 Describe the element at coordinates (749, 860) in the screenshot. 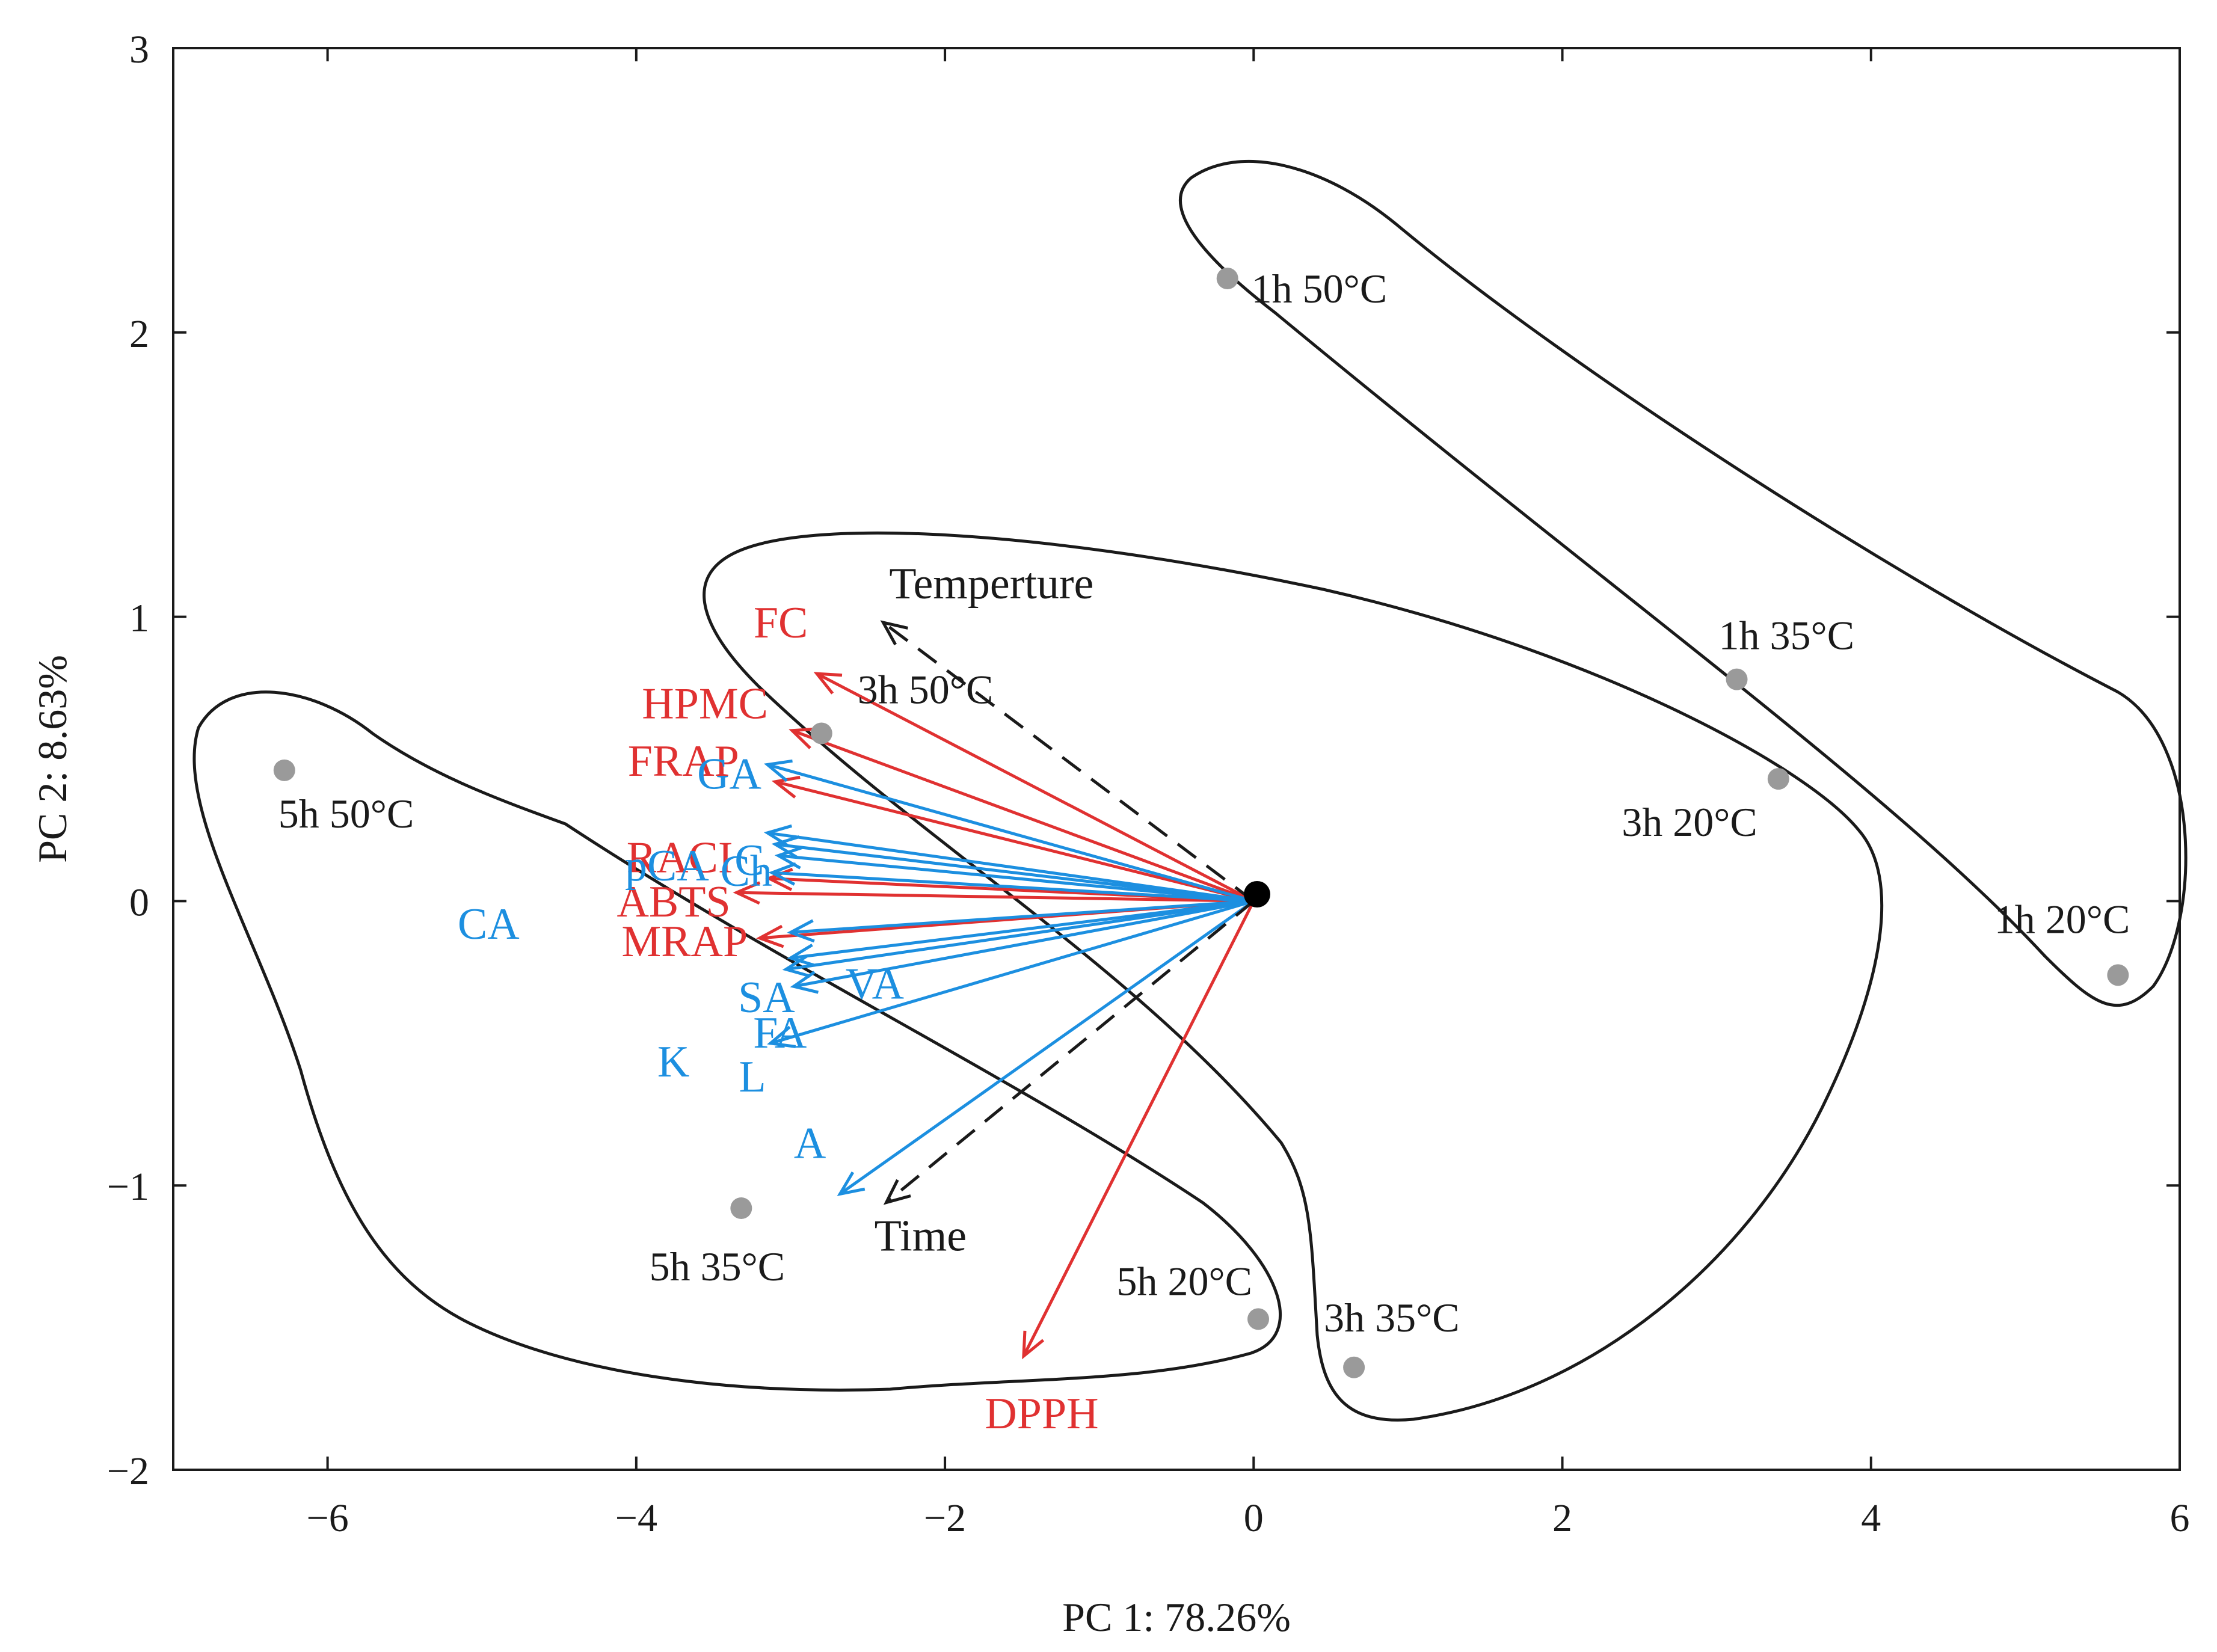

I see `loading-label: C` at that location.